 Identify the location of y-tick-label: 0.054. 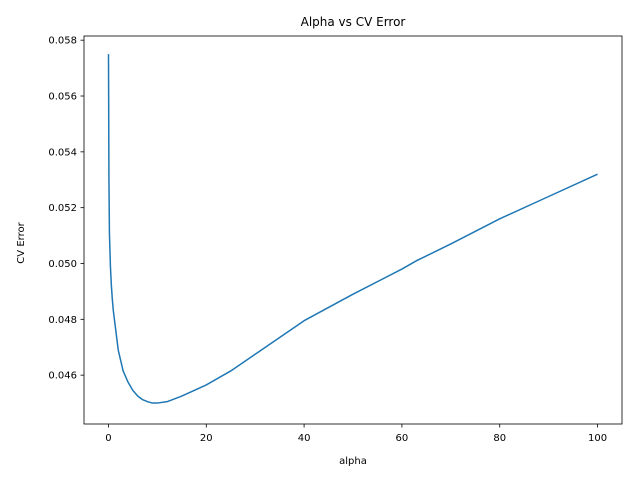
(62, 152).